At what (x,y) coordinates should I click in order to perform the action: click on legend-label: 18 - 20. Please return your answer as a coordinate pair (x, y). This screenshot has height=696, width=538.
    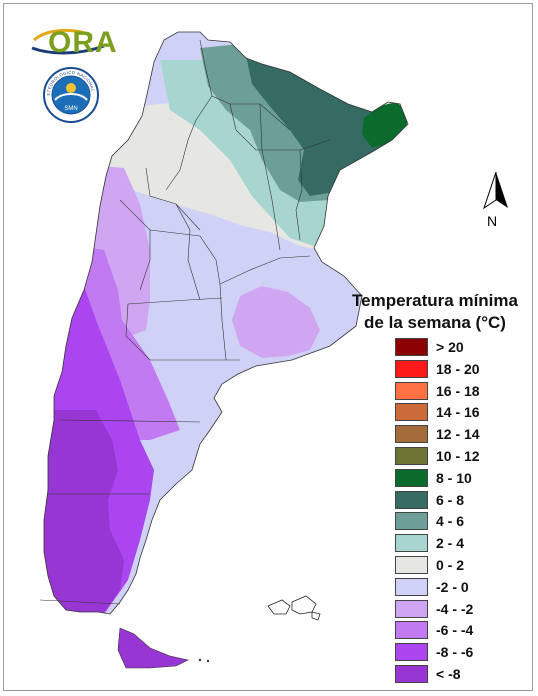
    Looking at the image, I should click on (458, 368).